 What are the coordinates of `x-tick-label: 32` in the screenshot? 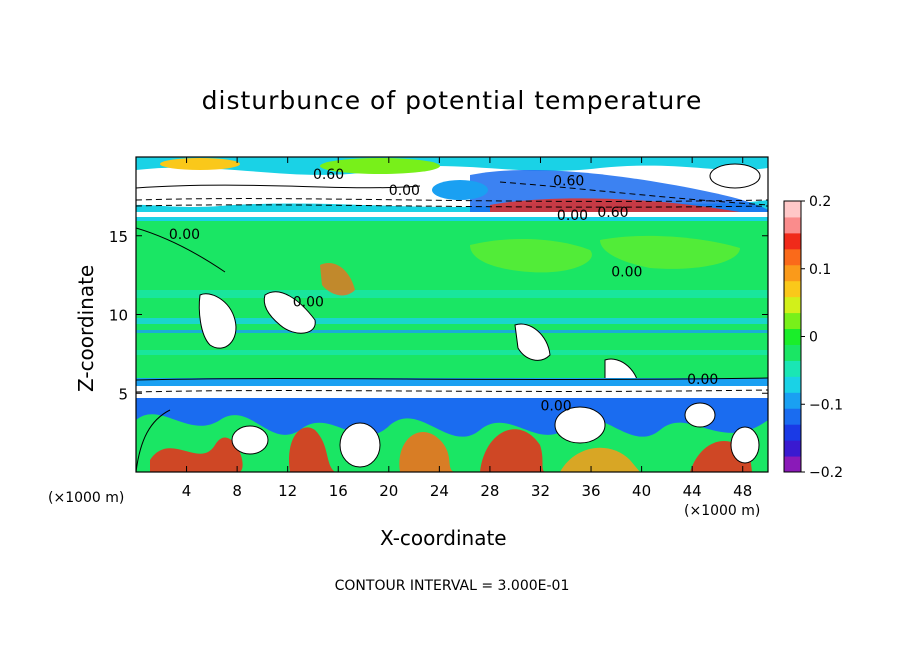 It's located at (540, 491).